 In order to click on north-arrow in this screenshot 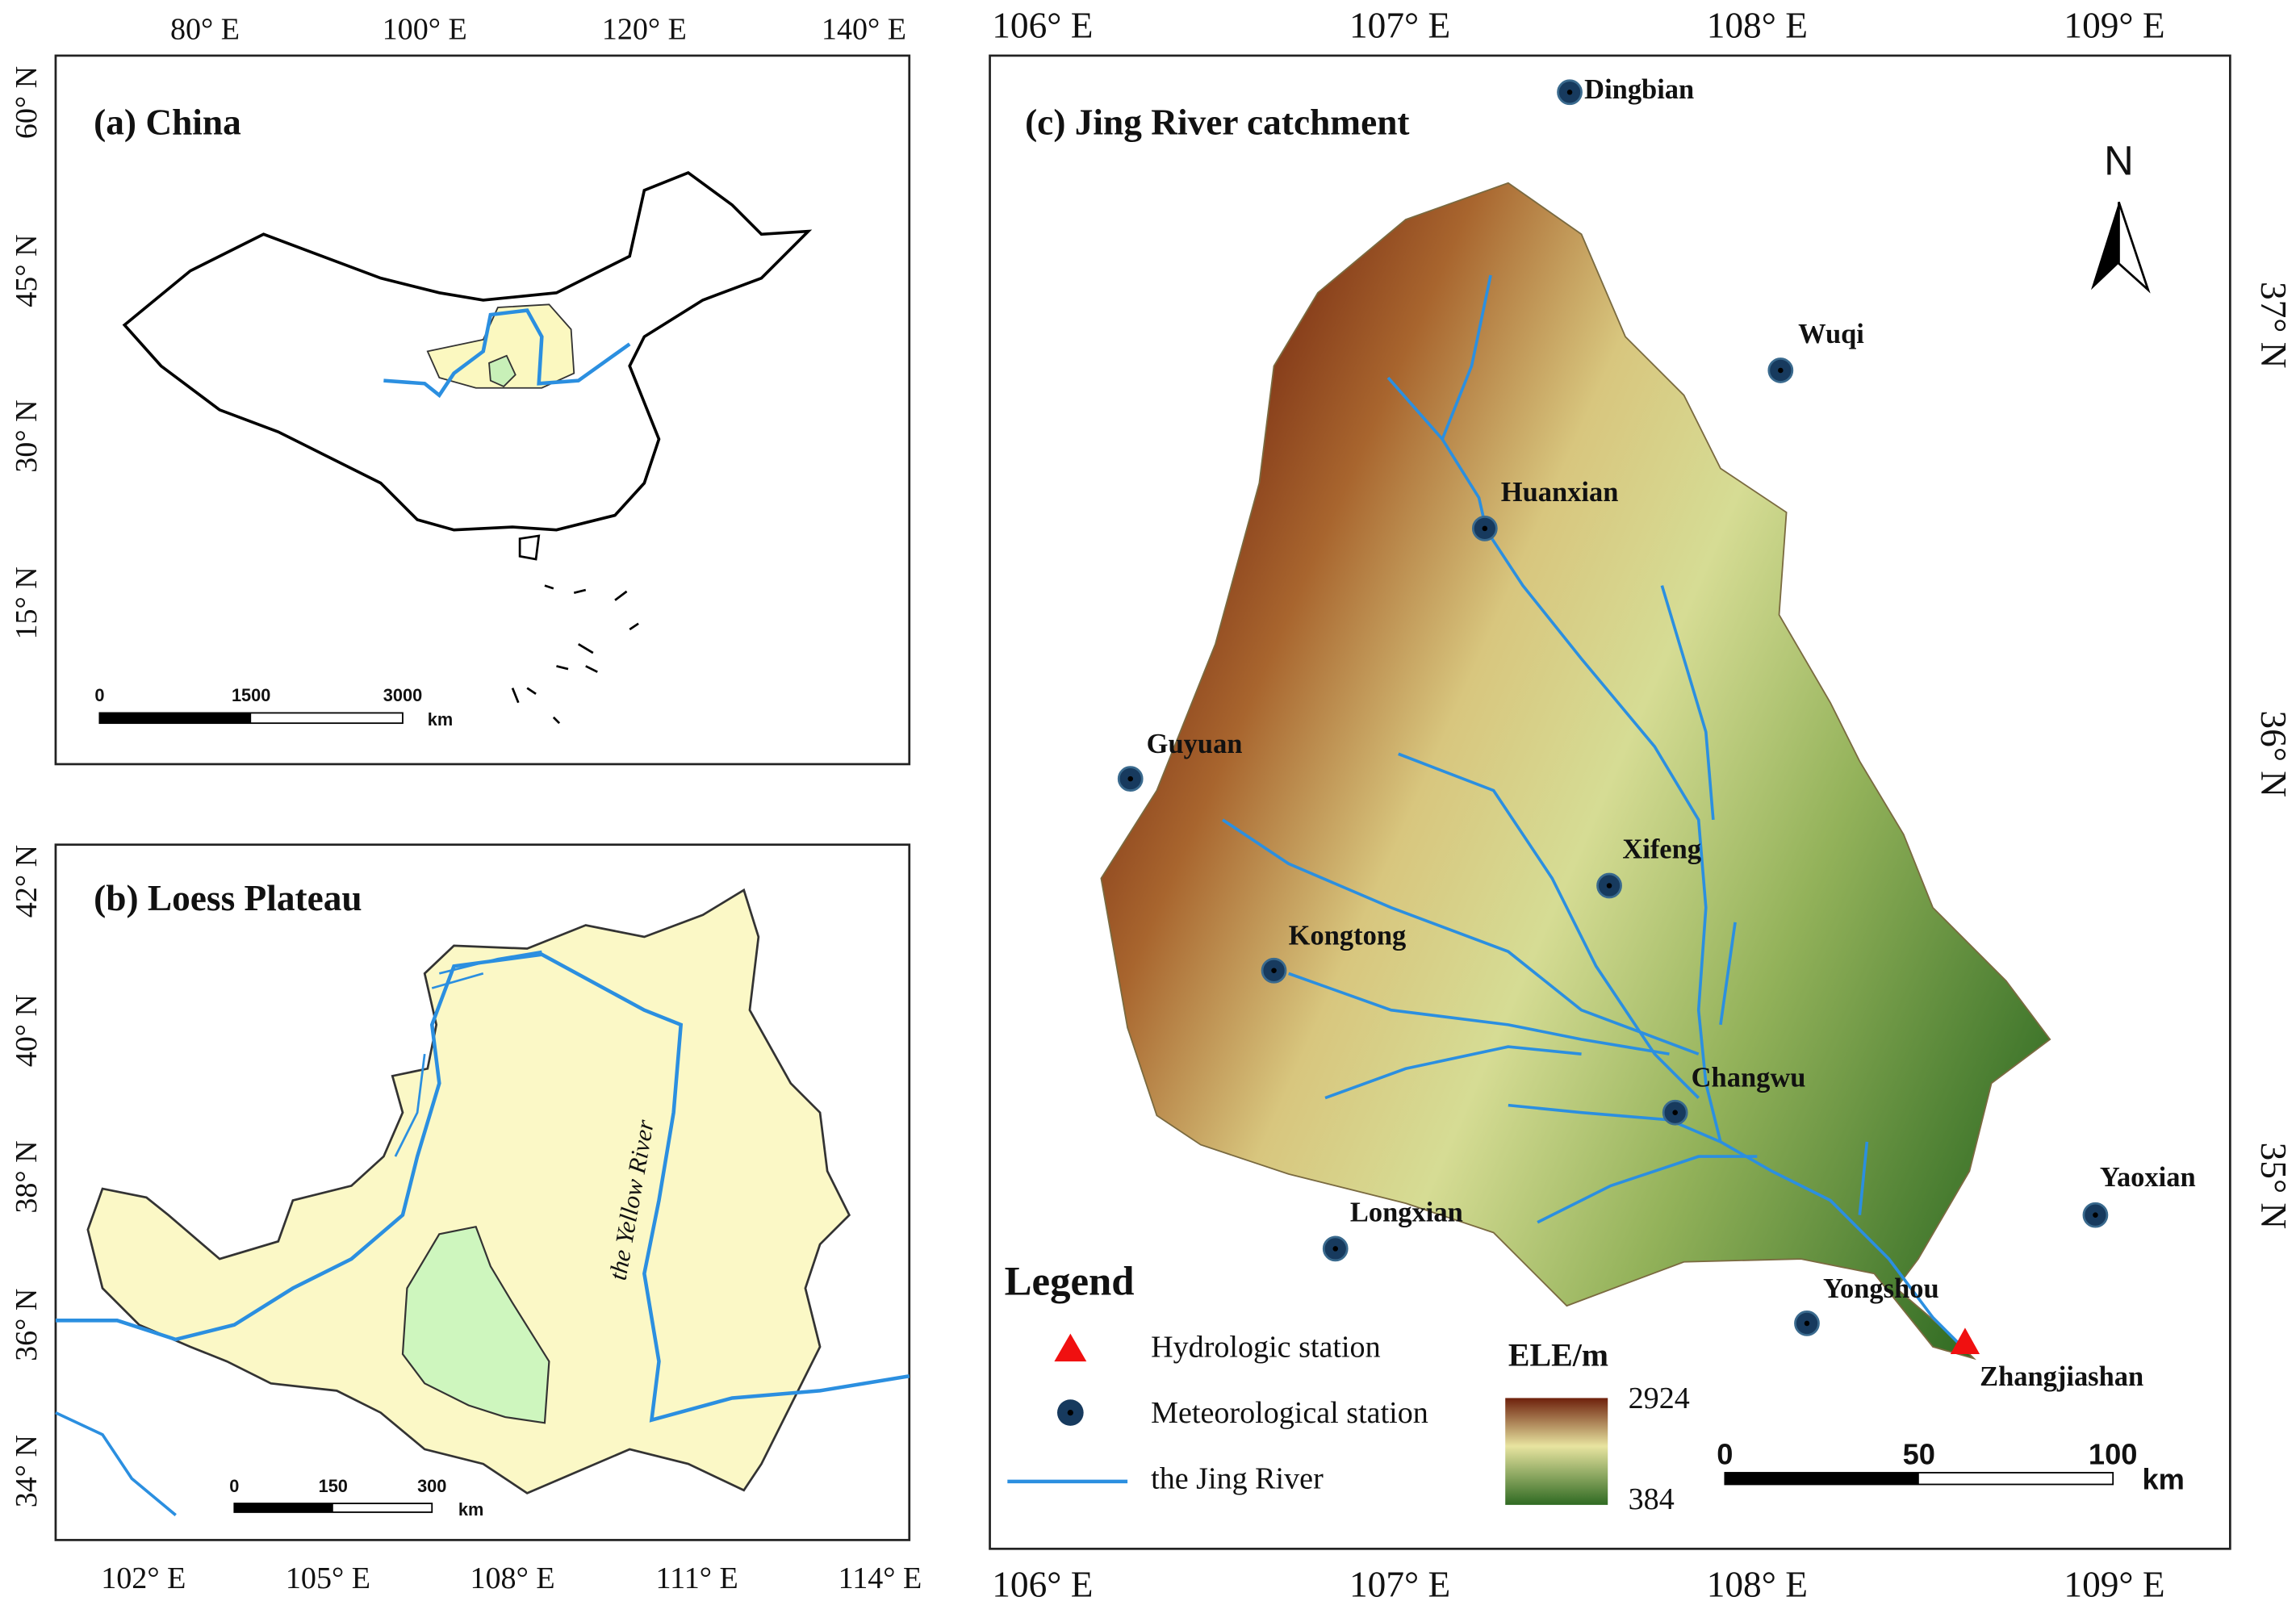, I will do `click(2104, 246)`.